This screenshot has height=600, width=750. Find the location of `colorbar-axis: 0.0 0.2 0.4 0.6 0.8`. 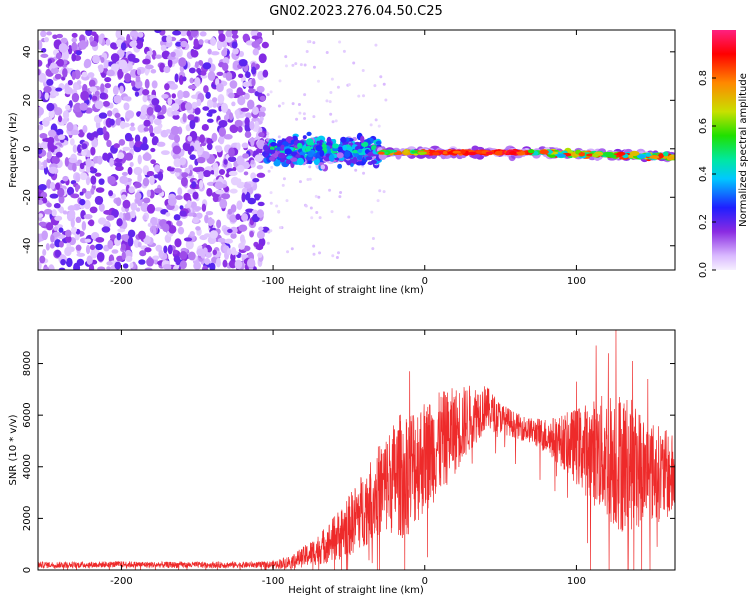

colorbar-axis: 0.0 0.2 0.4 0.6 0.8 is located at coordinates (707, 174).